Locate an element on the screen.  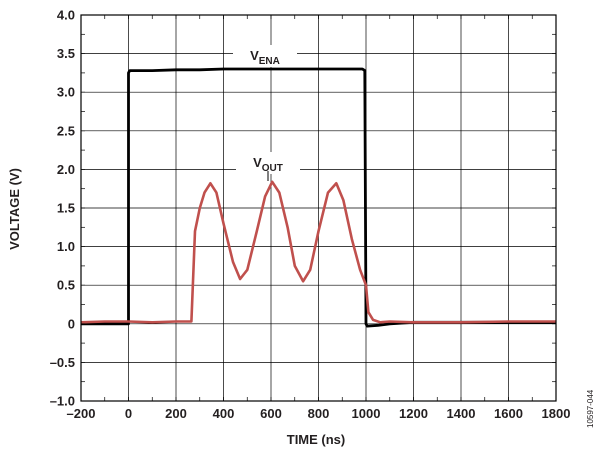
y-tick-label: –1.0 is located at coordinates (62, 401).